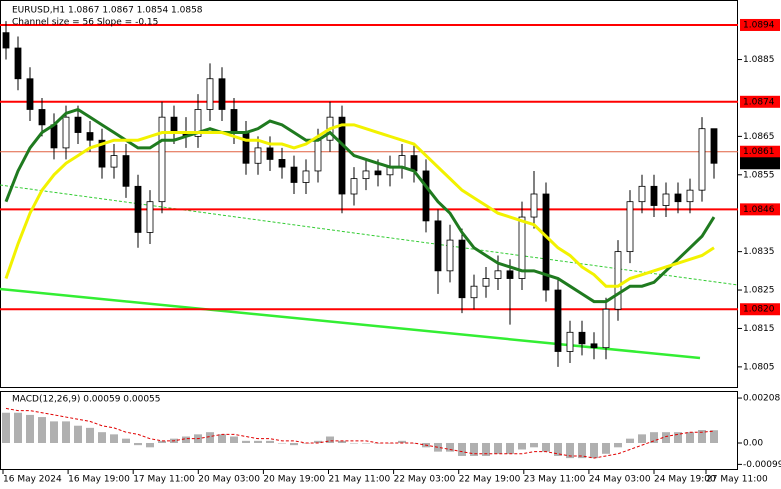 This screenshot has height=489, width=781. I want to click on x-tick-label: 17 May 11:00, so click(164, 480).